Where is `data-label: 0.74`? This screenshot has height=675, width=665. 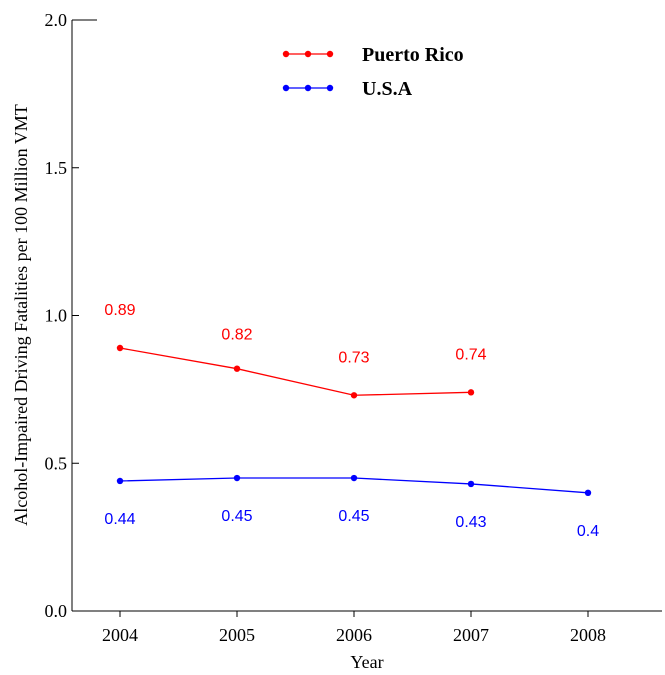
data-label: 0.74 is located at coordinates (470, 354).